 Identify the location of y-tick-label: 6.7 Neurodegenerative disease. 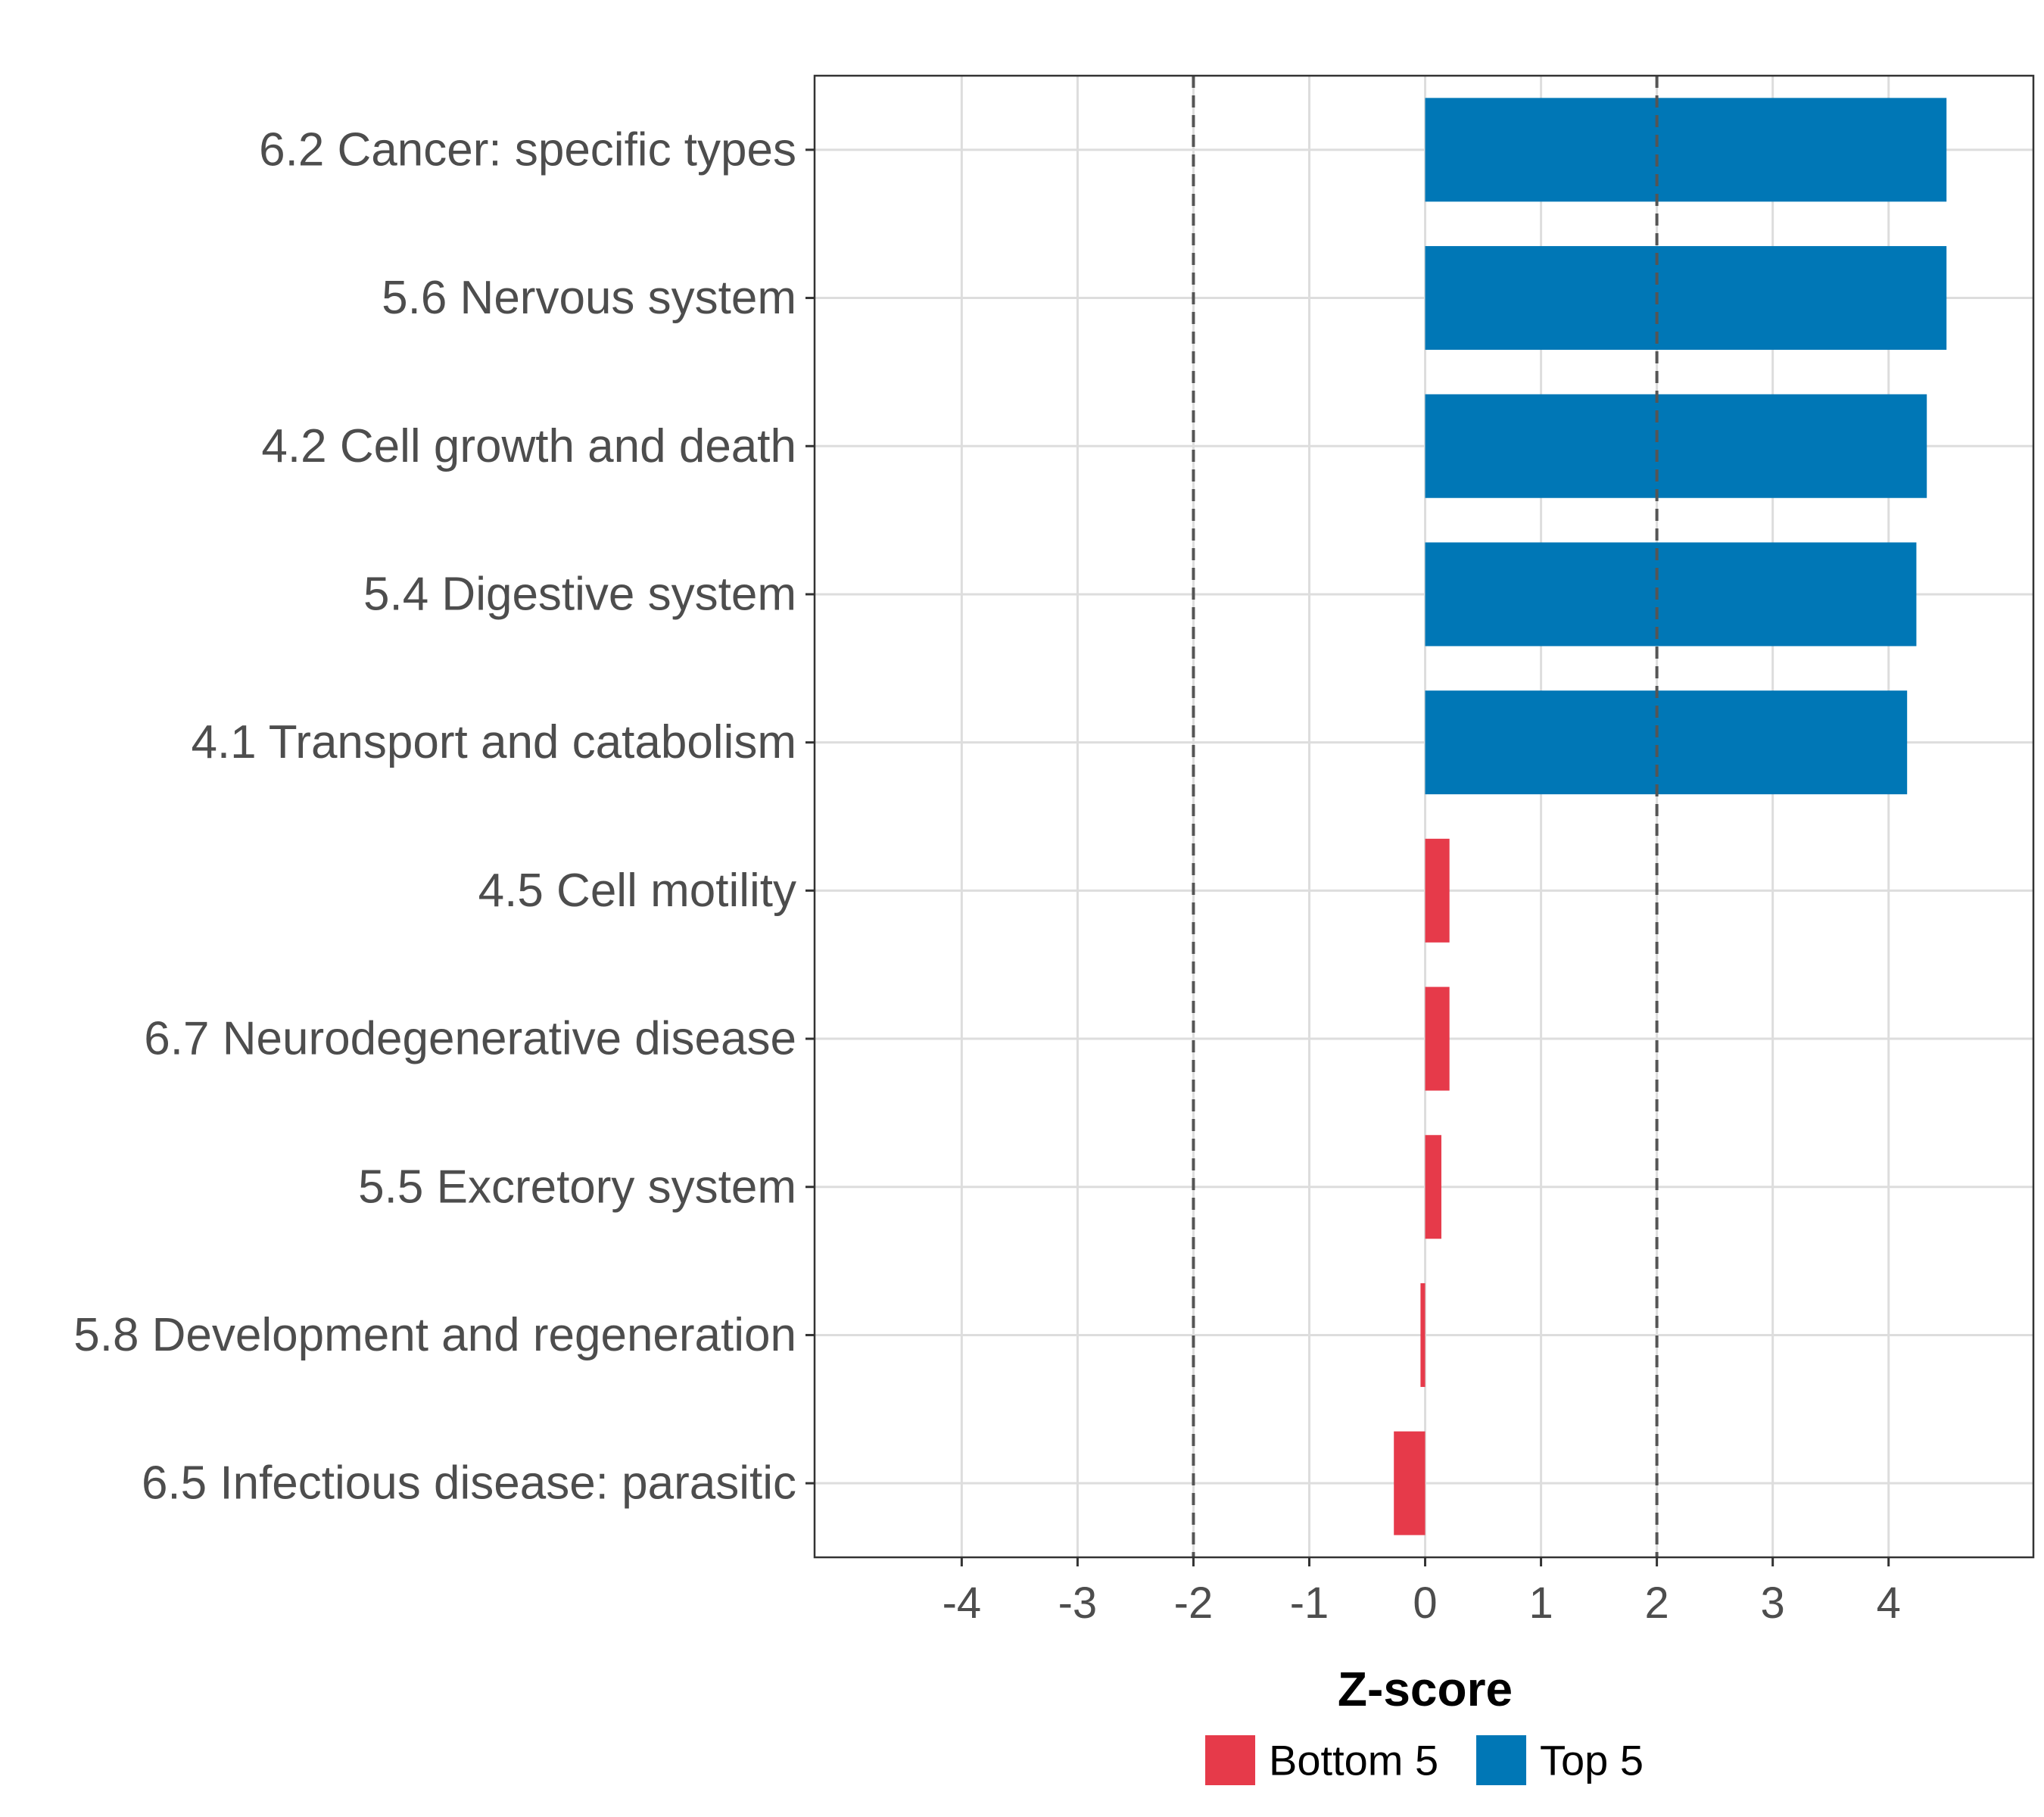
(470, 1039).